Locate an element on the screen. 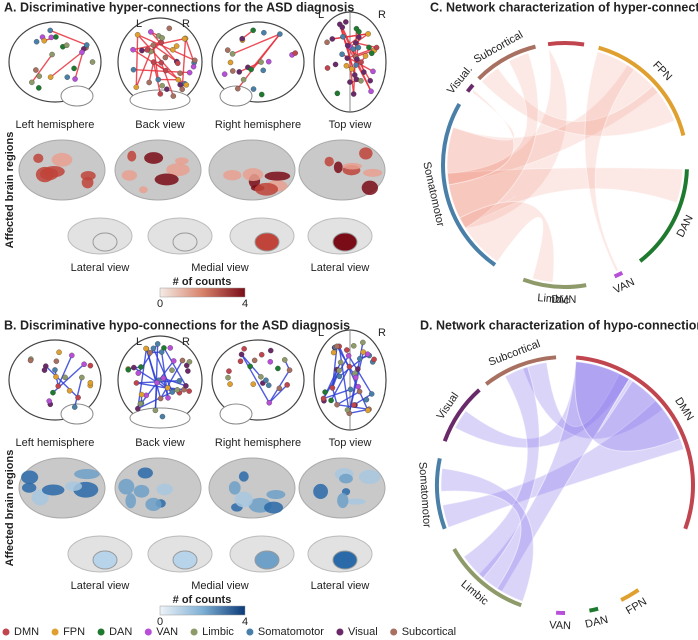 The width and height of the screenshot is (698, 640). legend-marker is located at coordinates (194, 632).